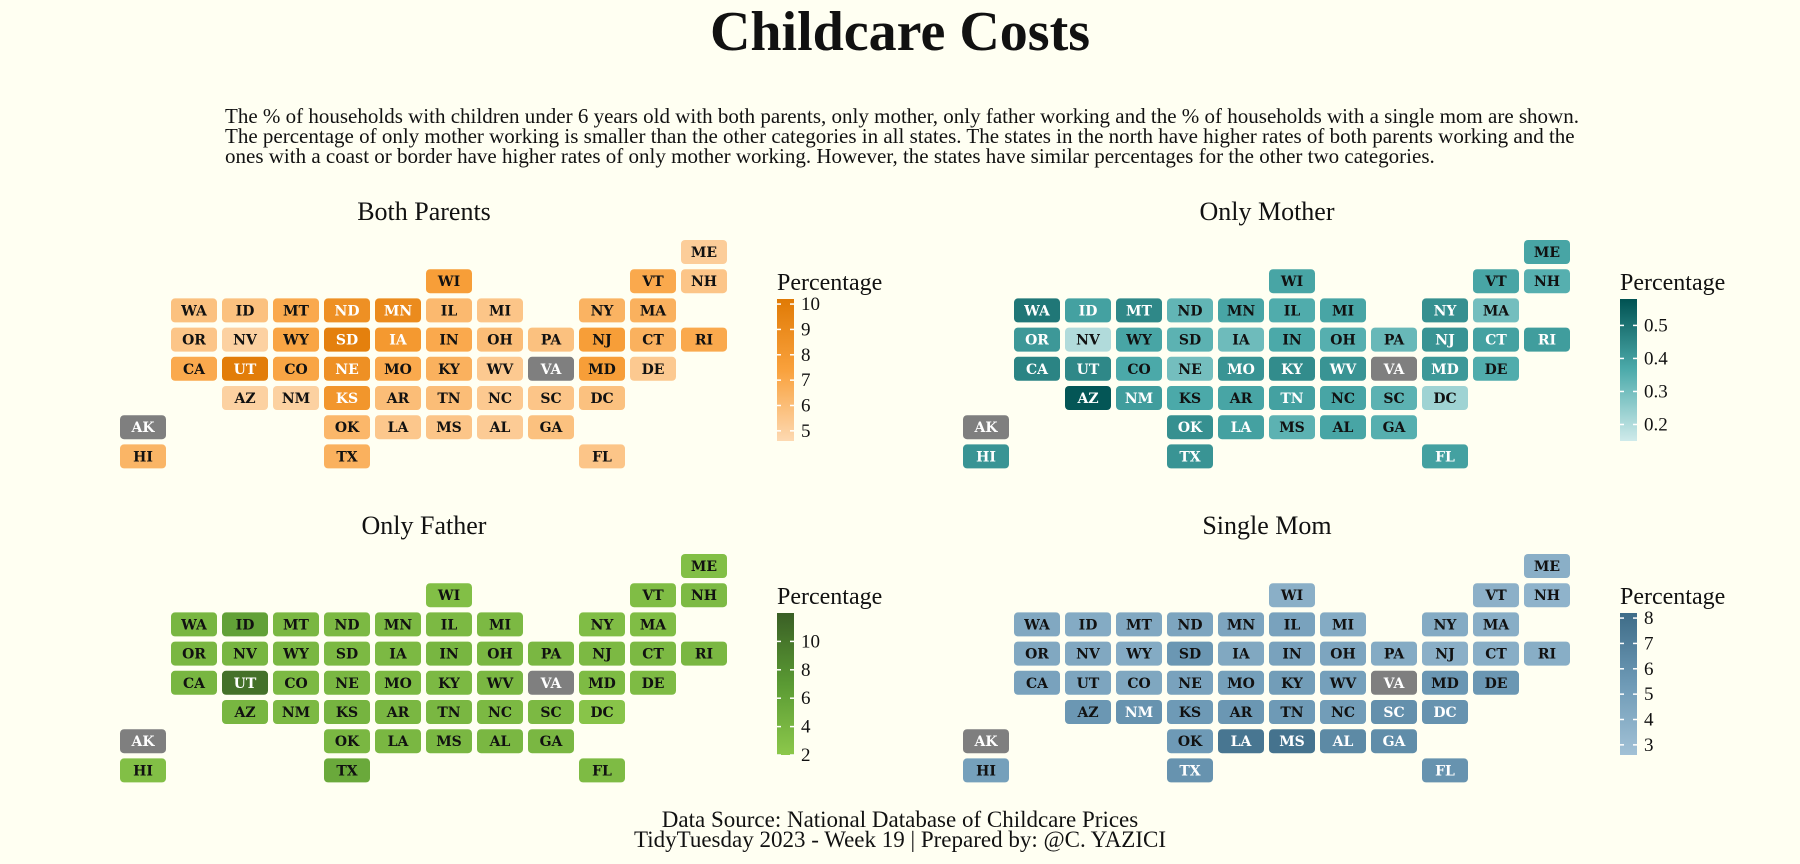  I want to click on tile-WV, so click(1343, 682).